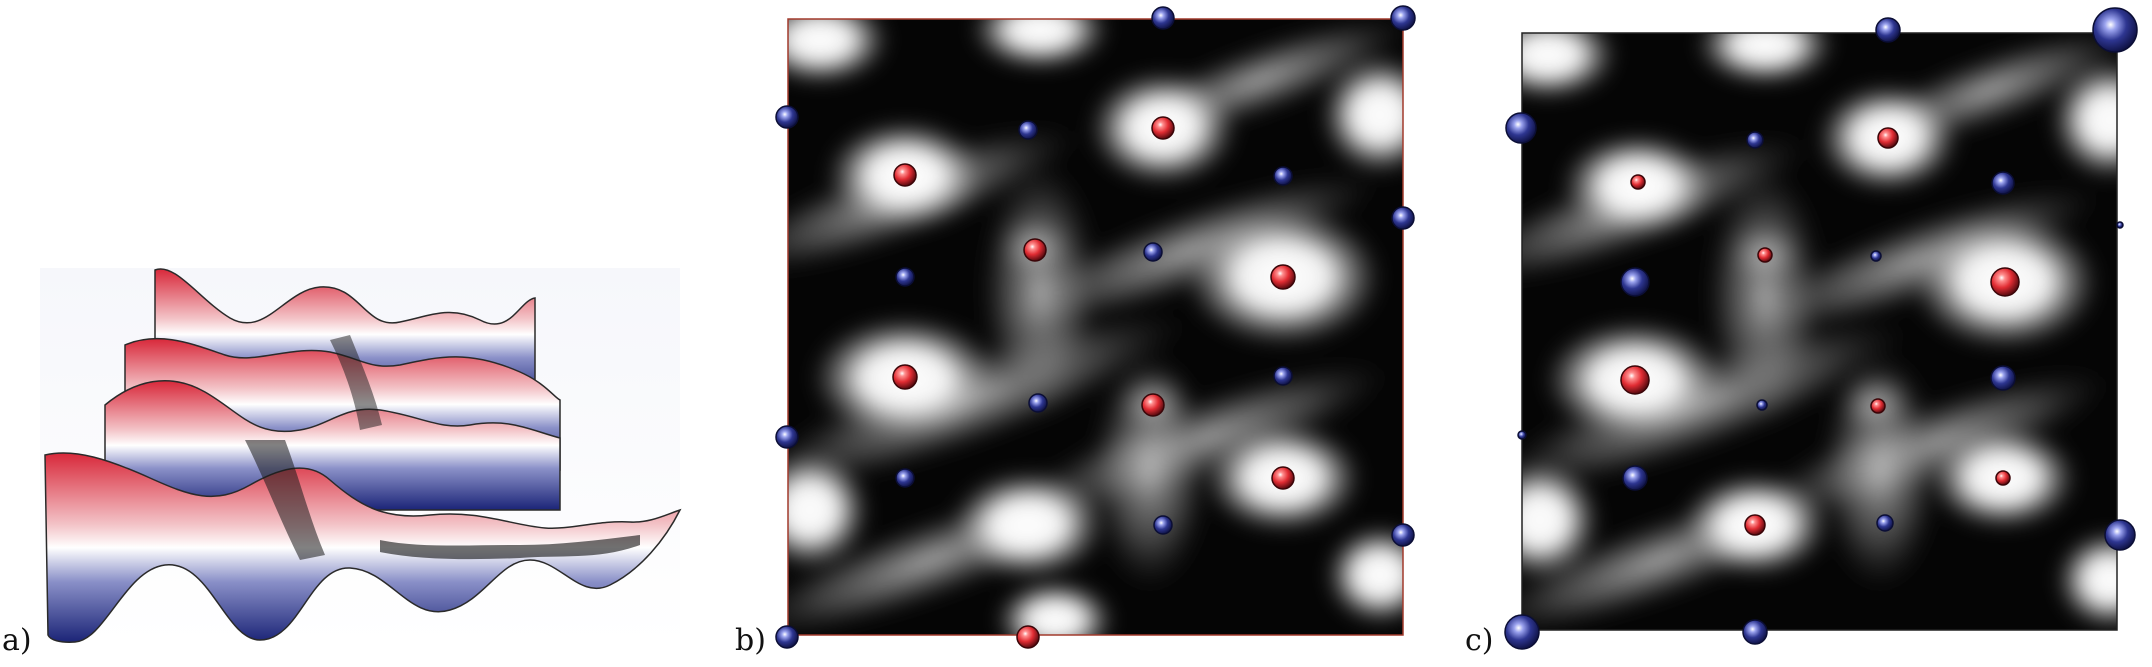 The width and height of the screenshot is (2152, 667). I want to click on panel-c-label: c), so click(1479, 640).